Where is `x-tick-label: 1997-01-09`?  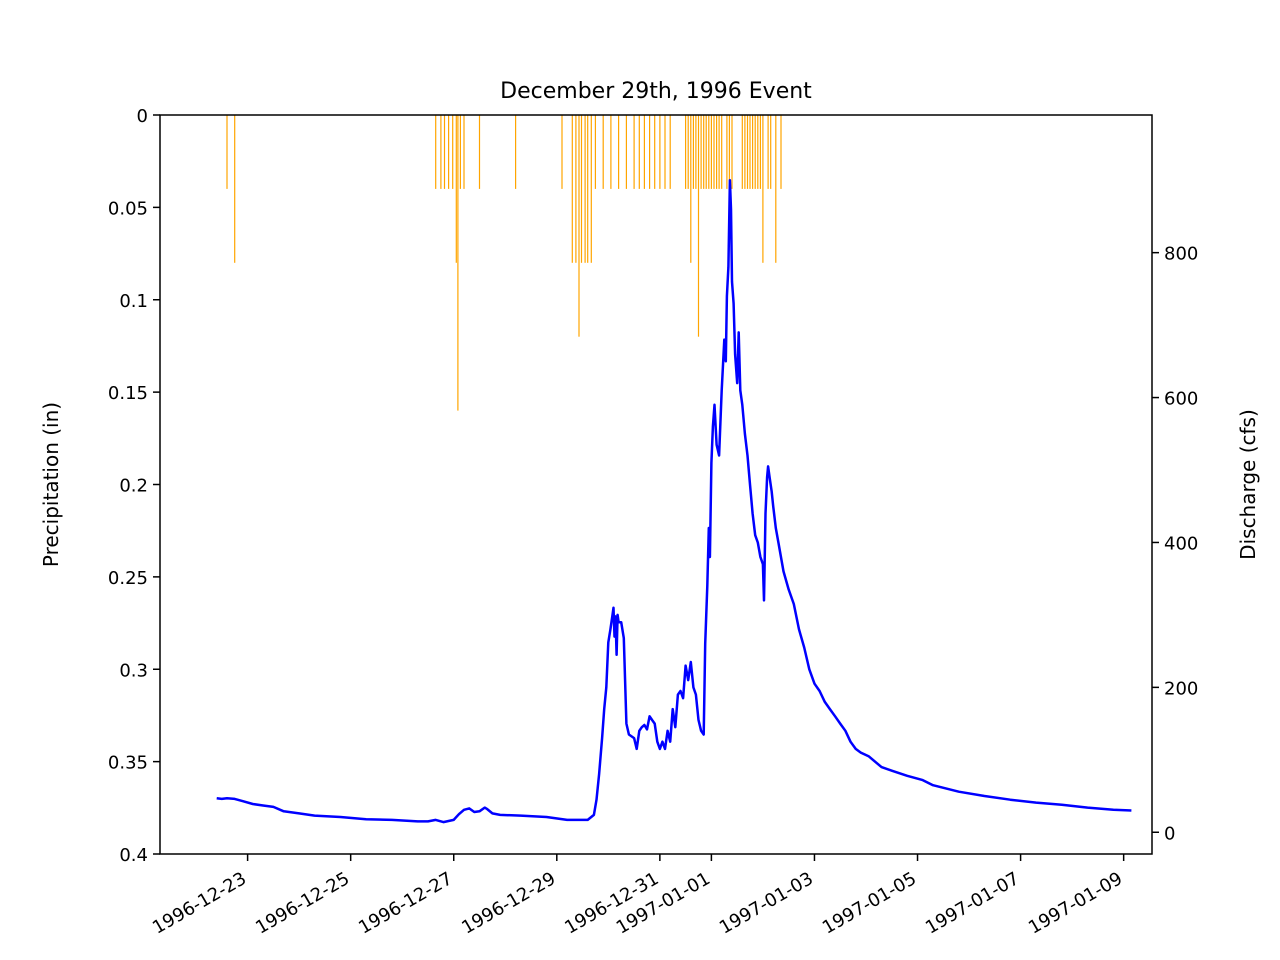
x-tick-label: 1997-01-09 is located at coordinates (1075, 903).